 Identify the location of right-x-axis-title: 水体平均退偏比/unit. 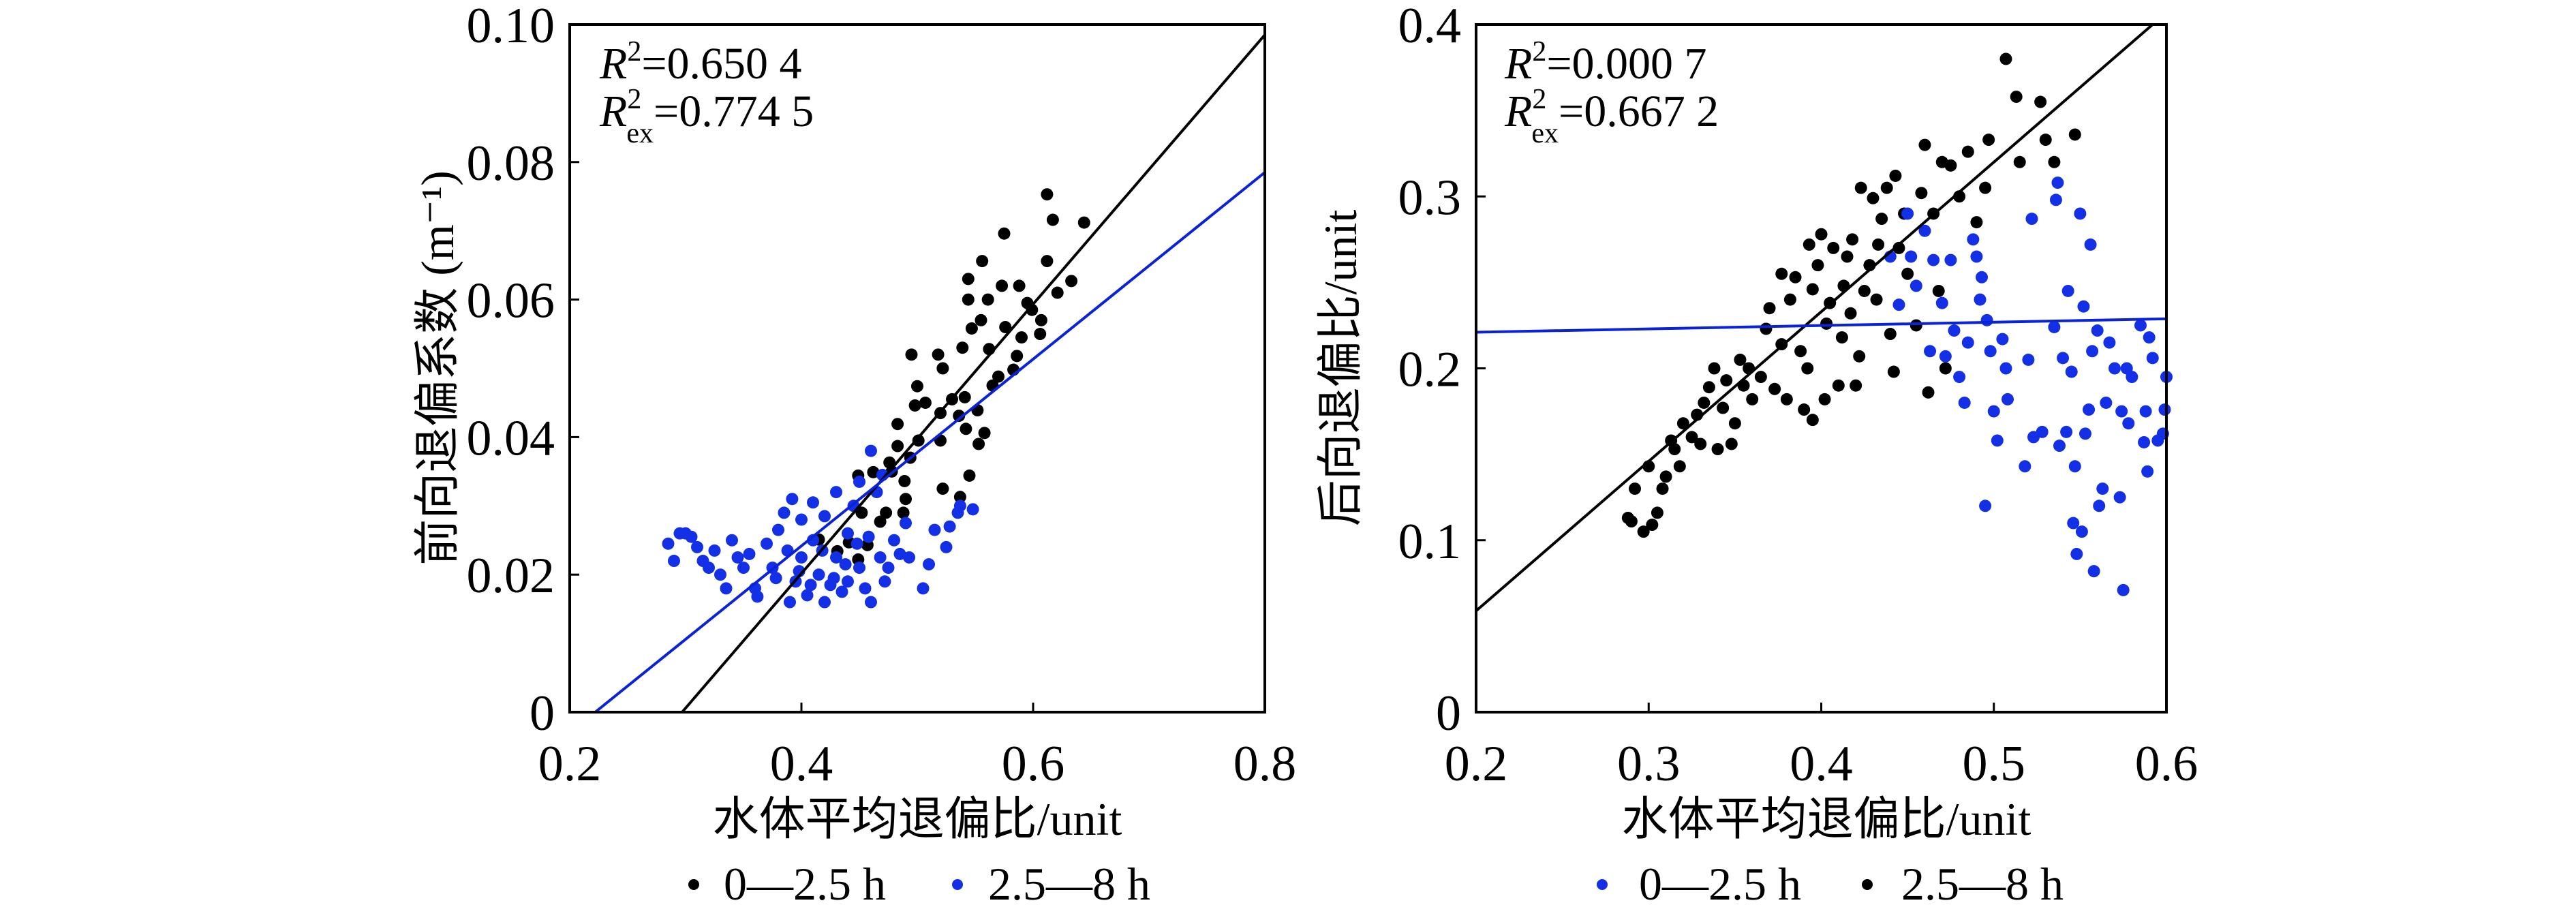
(1826, 819).